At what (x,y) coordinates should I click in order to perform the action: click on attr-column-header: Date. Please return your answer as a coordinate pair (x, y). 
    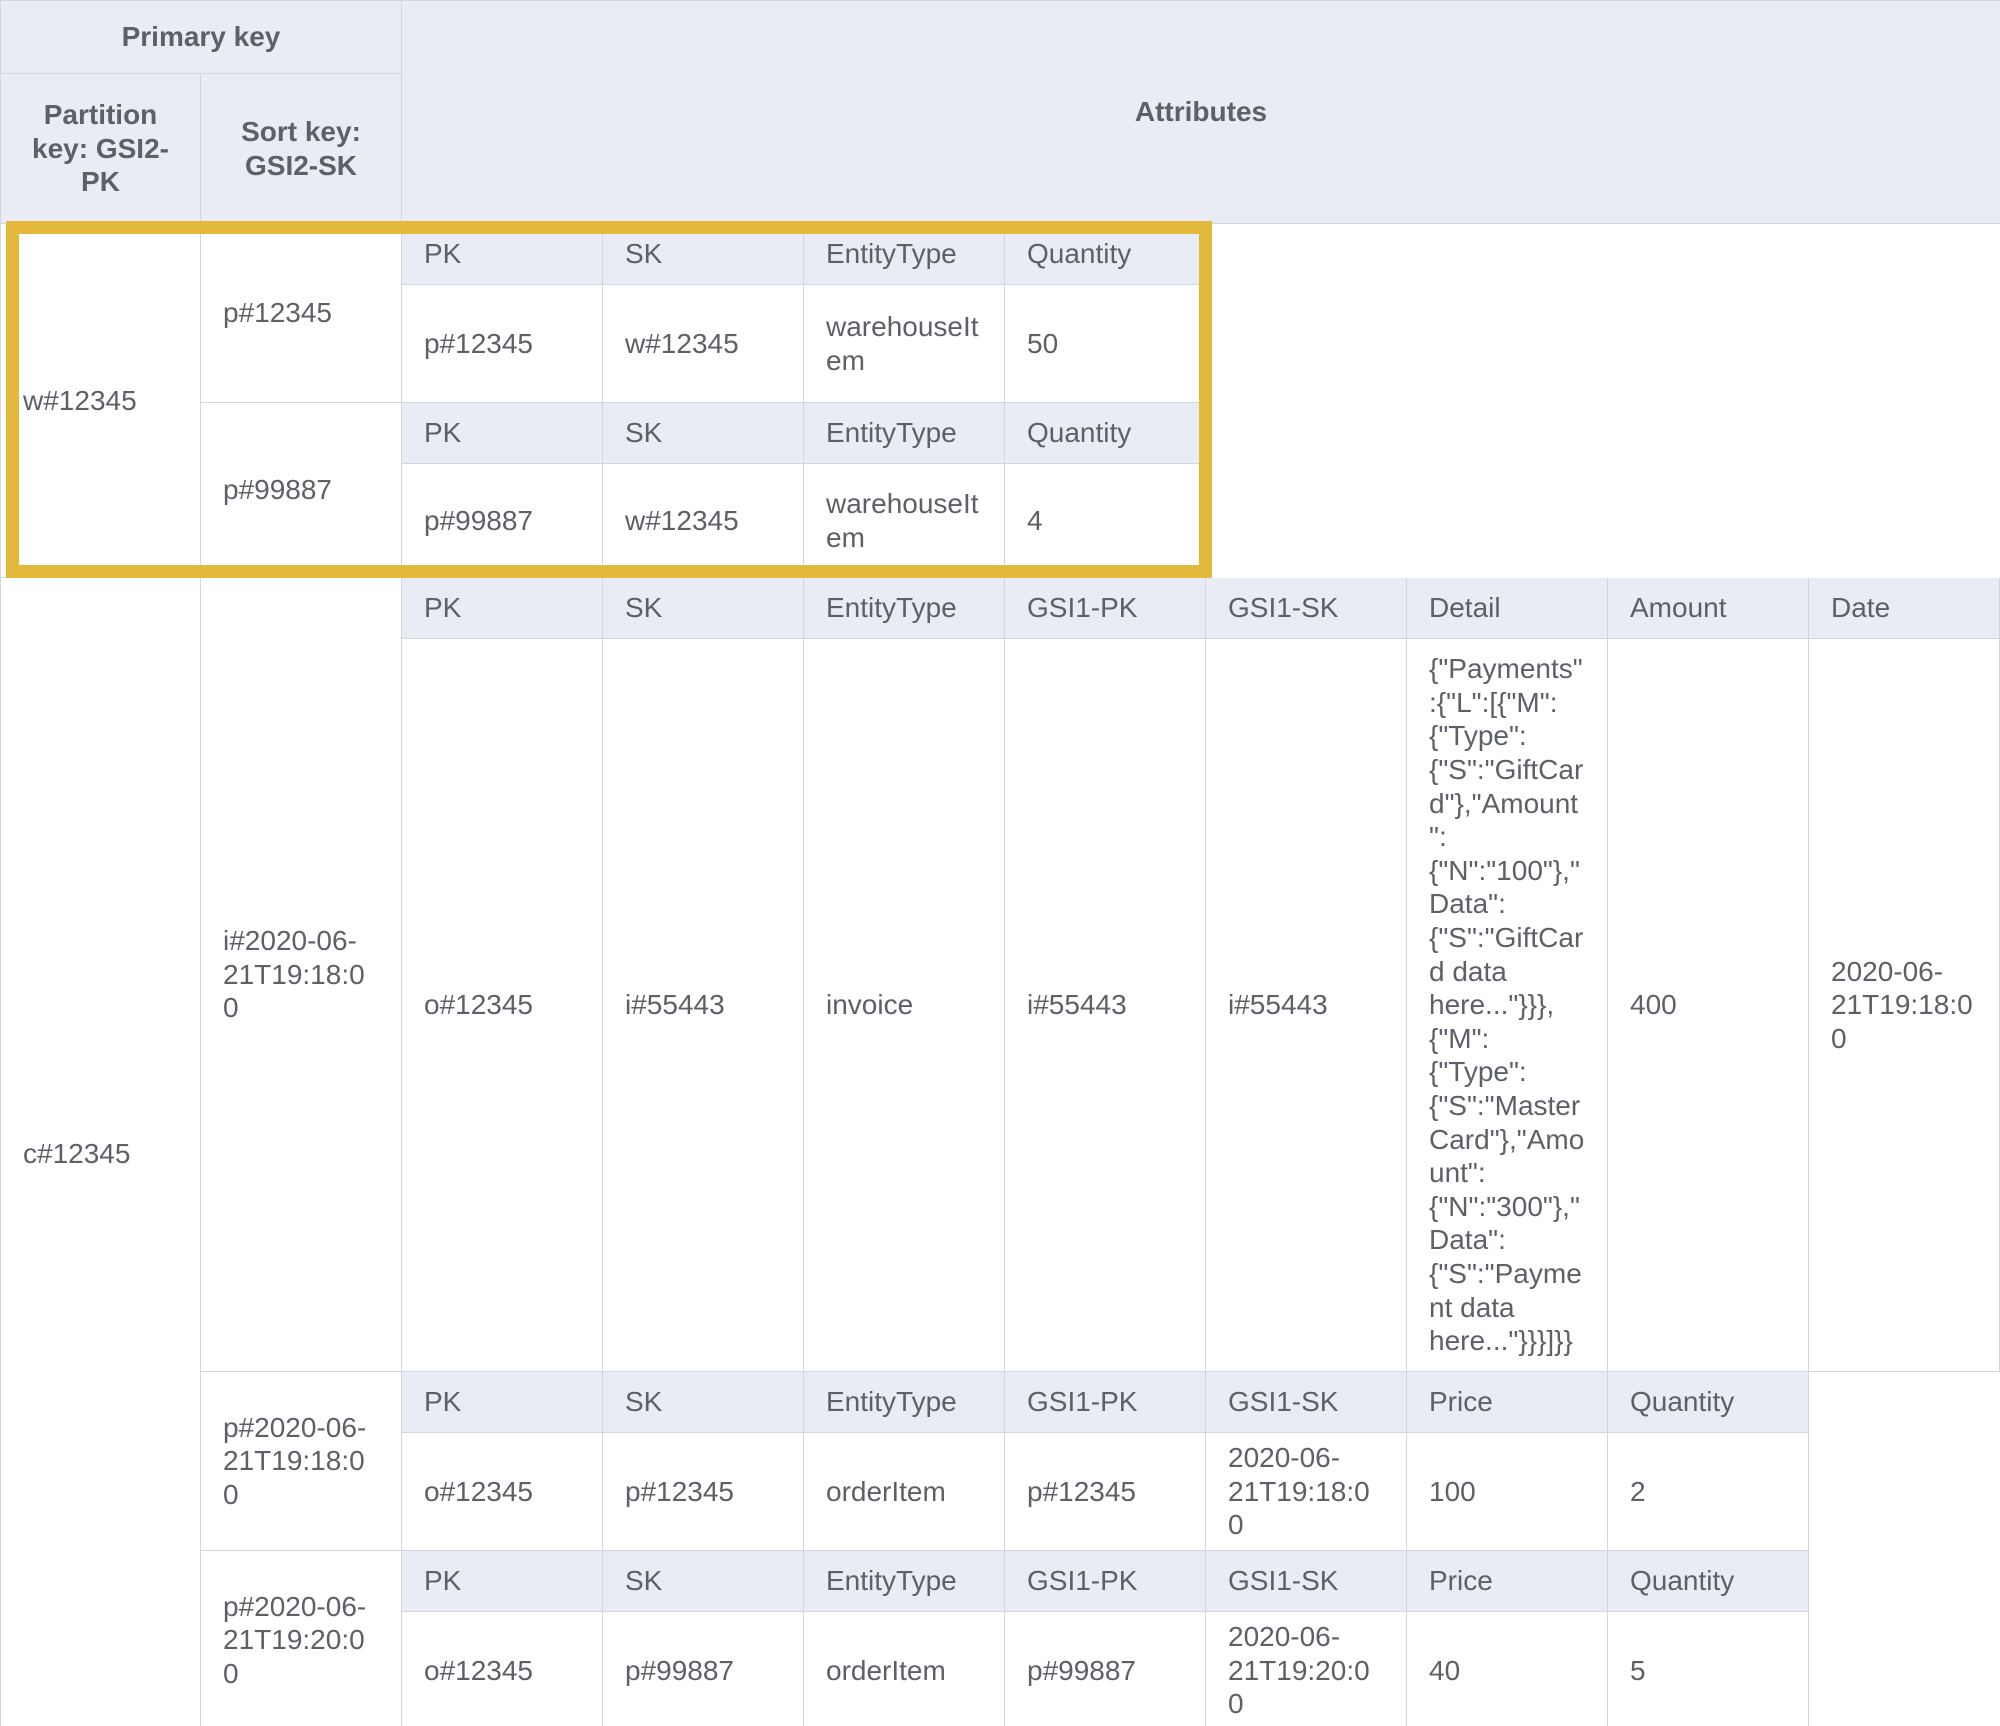
    Looking at the image, I should click on (1904, 608).